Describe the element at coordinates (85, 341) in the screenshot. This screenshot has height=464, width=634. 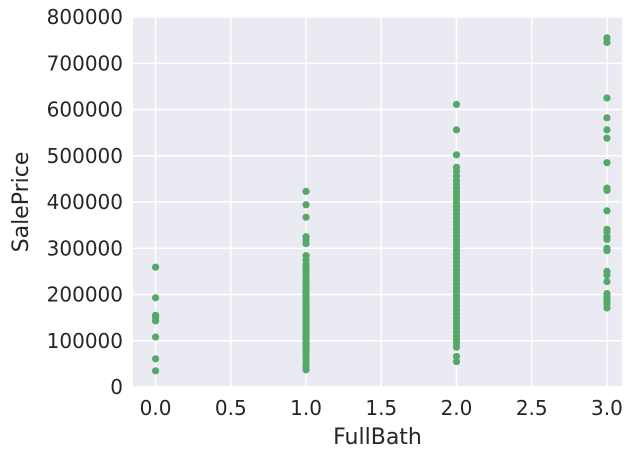
I see `y-tick-label: 100000` at that location.